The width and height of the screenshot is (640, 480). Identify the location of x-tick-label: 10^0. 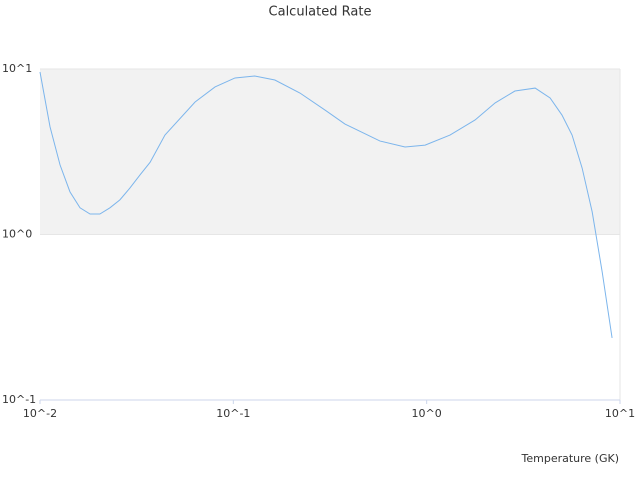
(427, 413).